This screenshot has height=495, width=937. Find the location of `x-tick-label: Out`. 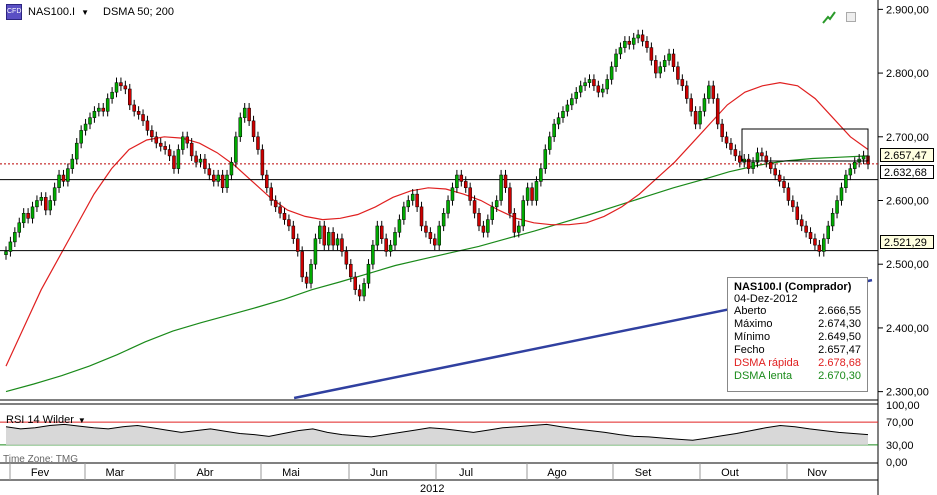

x-tick-label: Out is located at coordinates (730, 473).